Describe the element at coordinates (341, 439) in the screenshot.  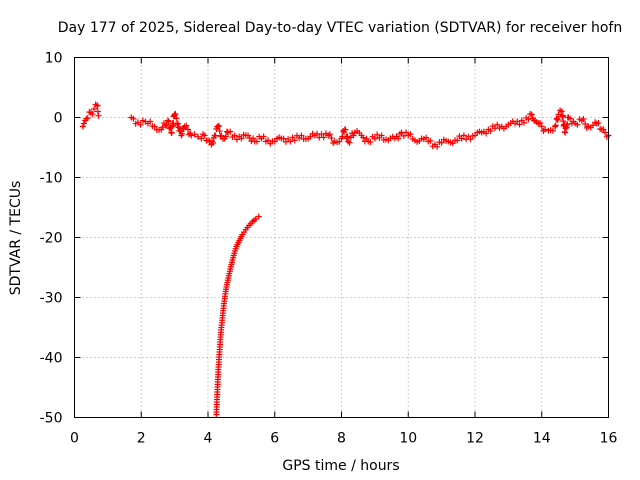
I see `x-tick-label: 8` at that location.